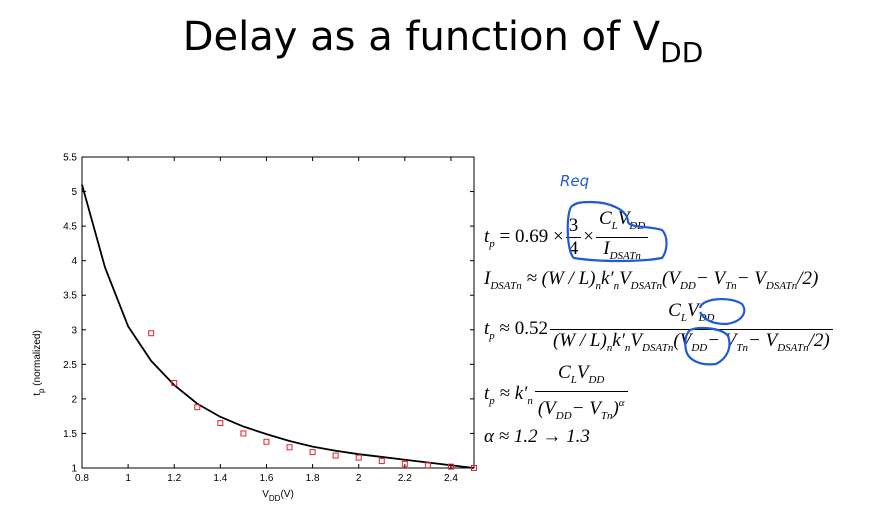  Describe the element at coordinates (74, 261) in the screenshot. I see `y-tick-label: 4` at that location.